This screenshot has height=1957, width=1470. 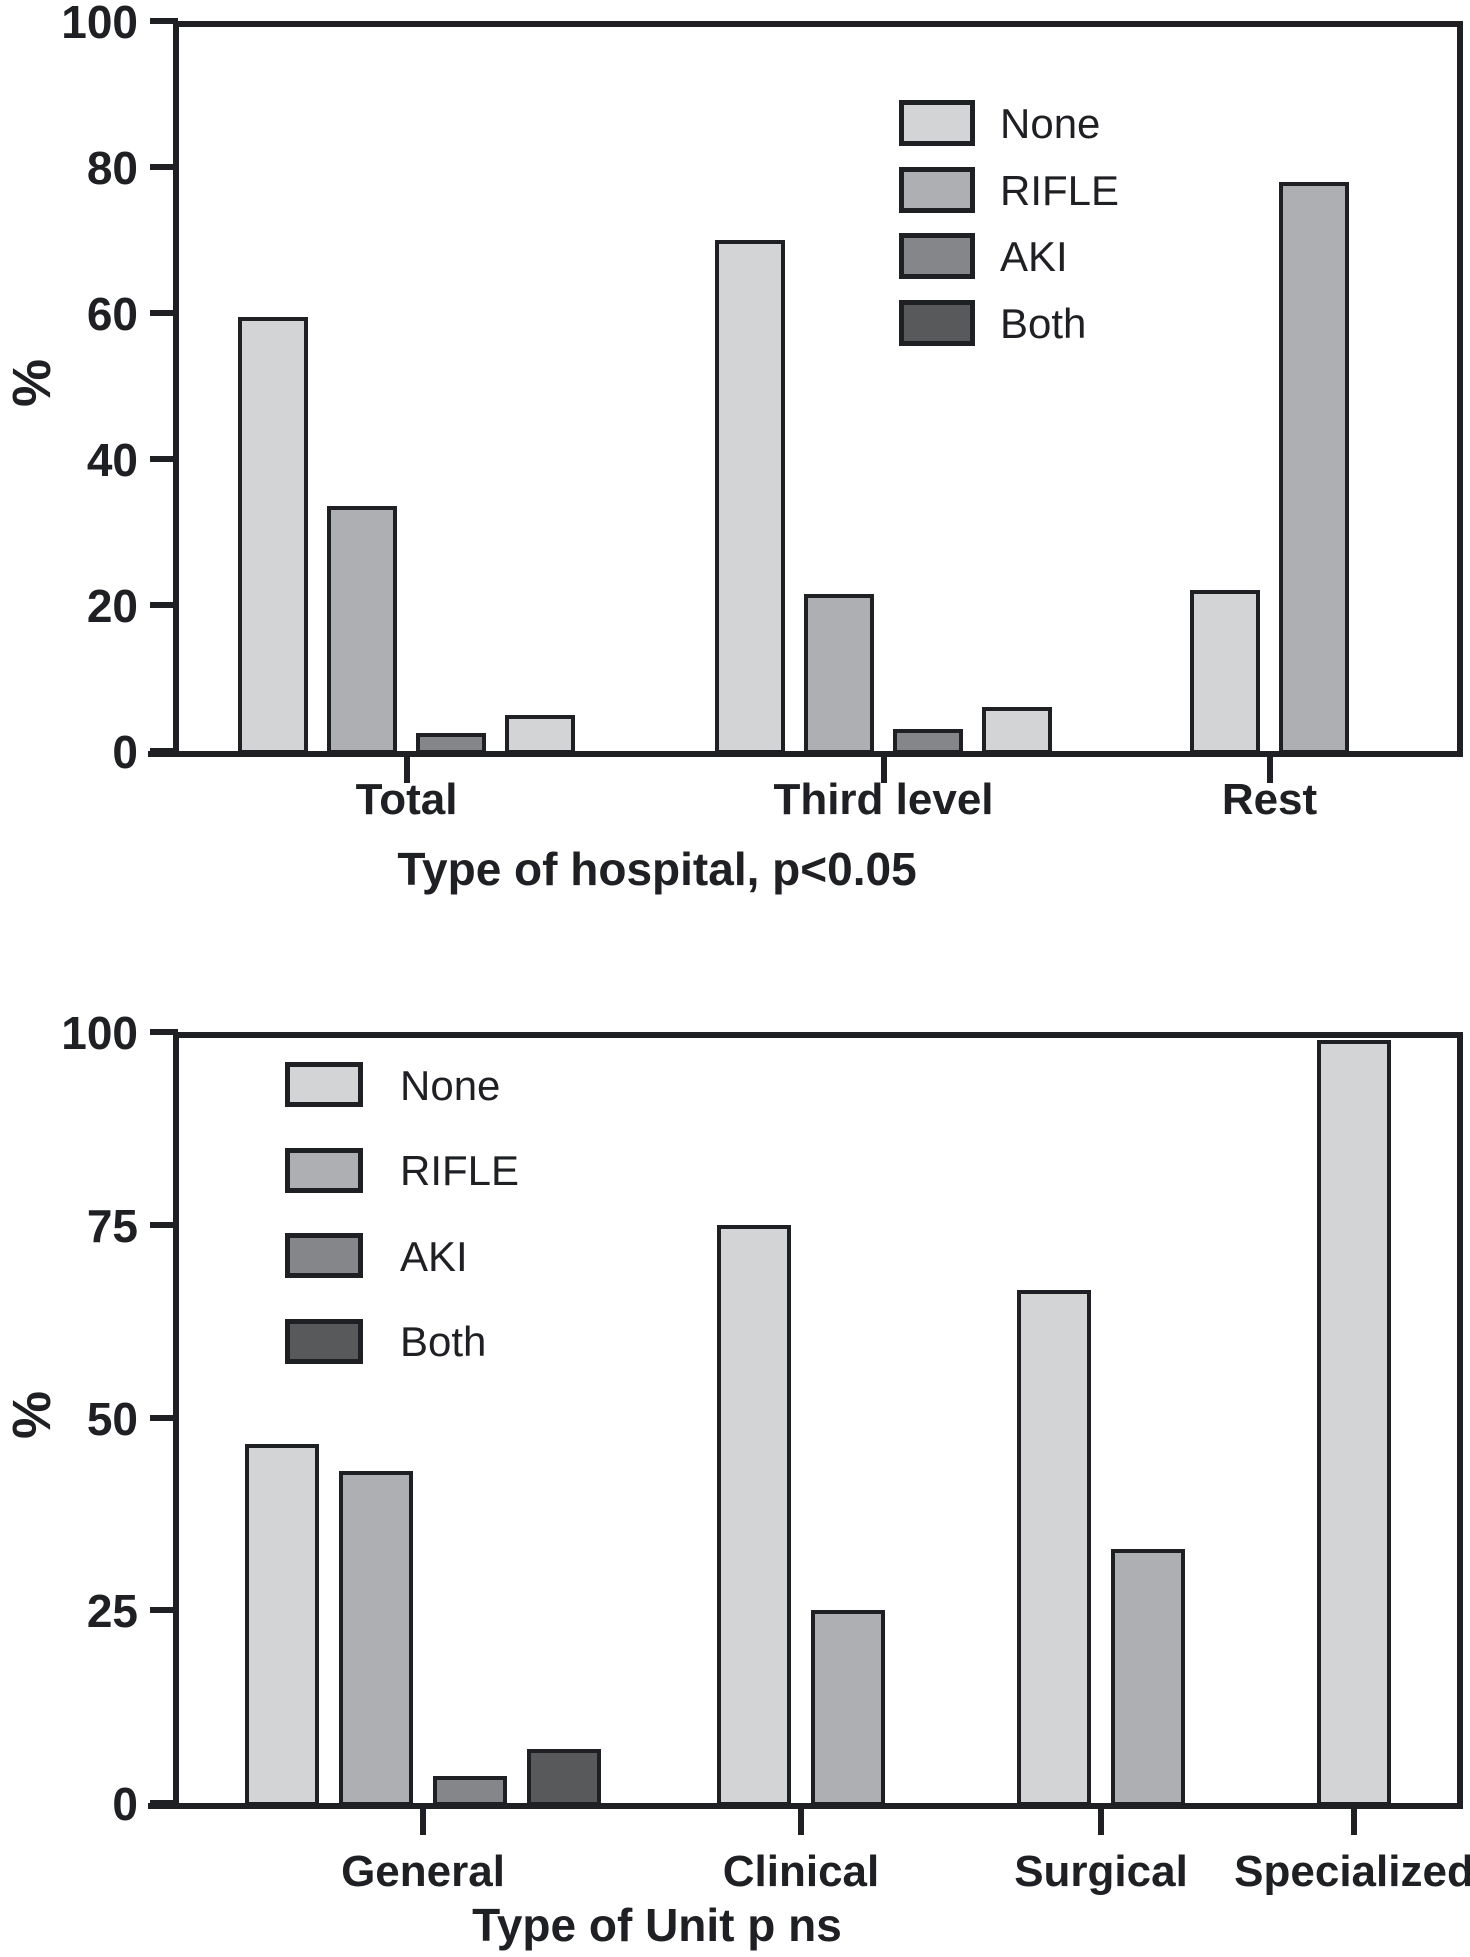 What do you see at coordinates (1101, 1871) in the screenshot?
I see `category-label-surgical: Surgical` at bounding box center [1101, 1871].